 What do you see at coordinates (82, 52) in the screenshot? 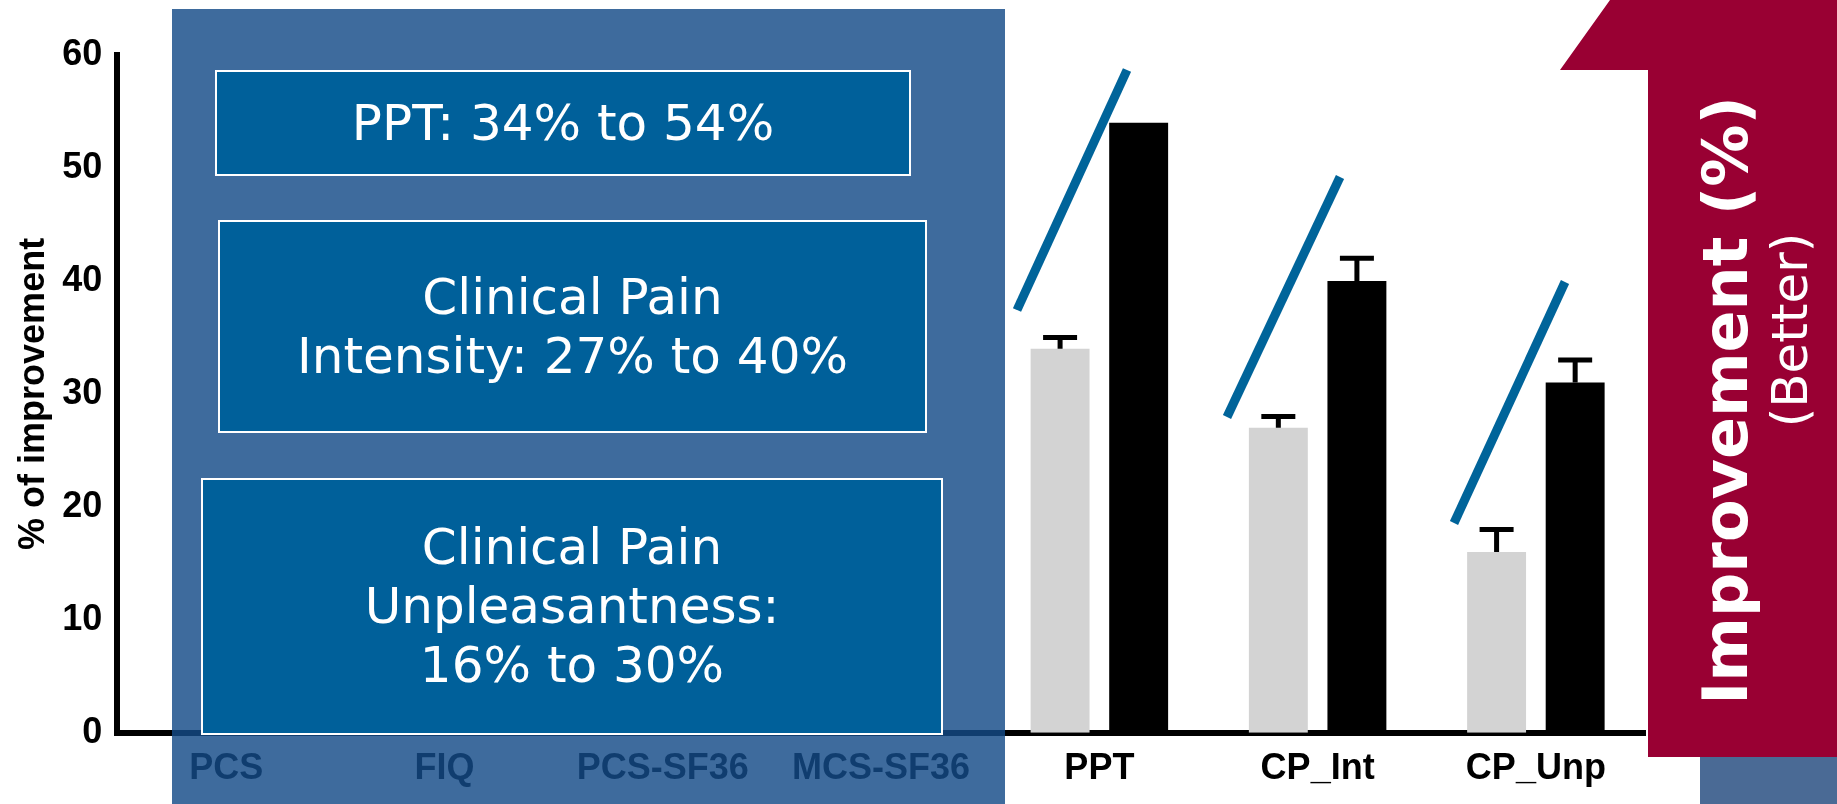
I see `y-tick-label: 60` at bounding box center [82, 52].